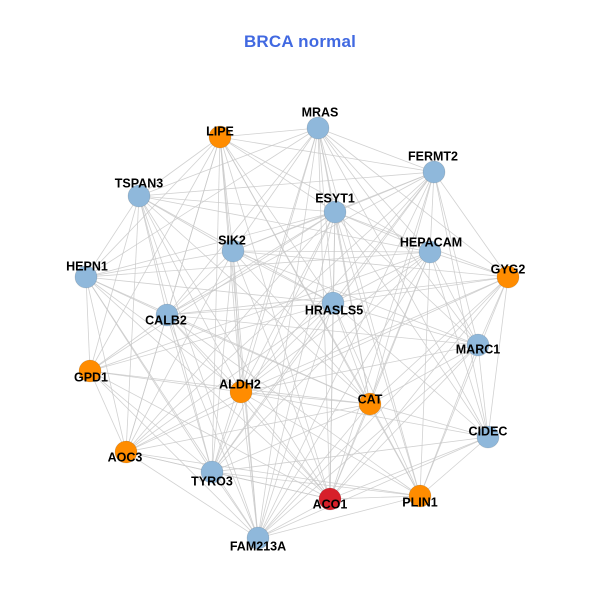 The height and width of the screenshot is (600, 600). I want to click on edge-MARC1-CIDEC, so click(483, 391).